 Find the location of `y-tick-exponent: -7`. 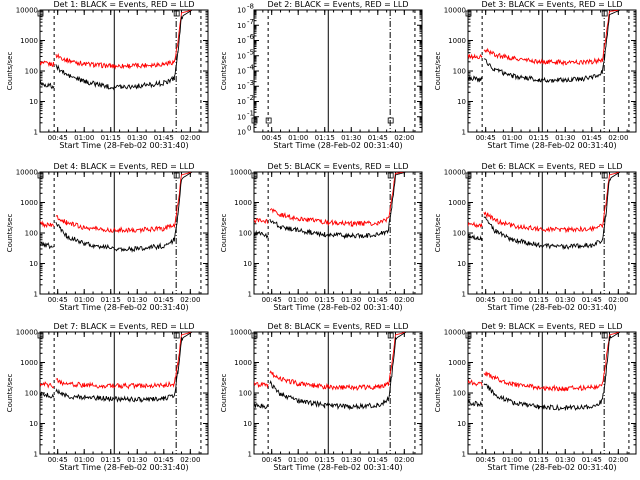

y-tick-exponent: -7 is located at coordinates (250, 22).